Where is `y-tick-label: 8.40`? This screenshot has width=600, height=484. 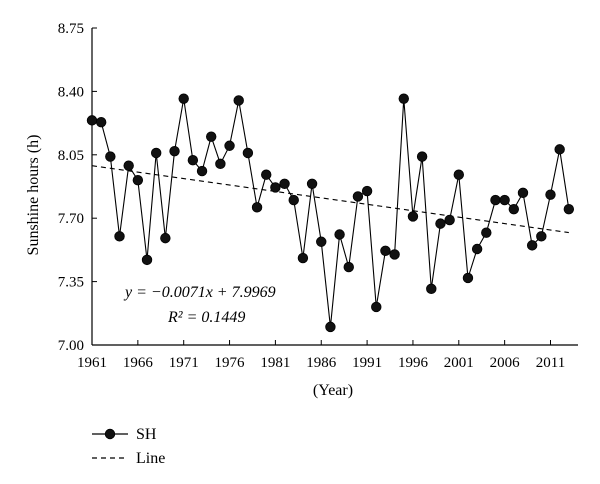 y-tick-label: 8.40 is located at coordinates (71, 92).